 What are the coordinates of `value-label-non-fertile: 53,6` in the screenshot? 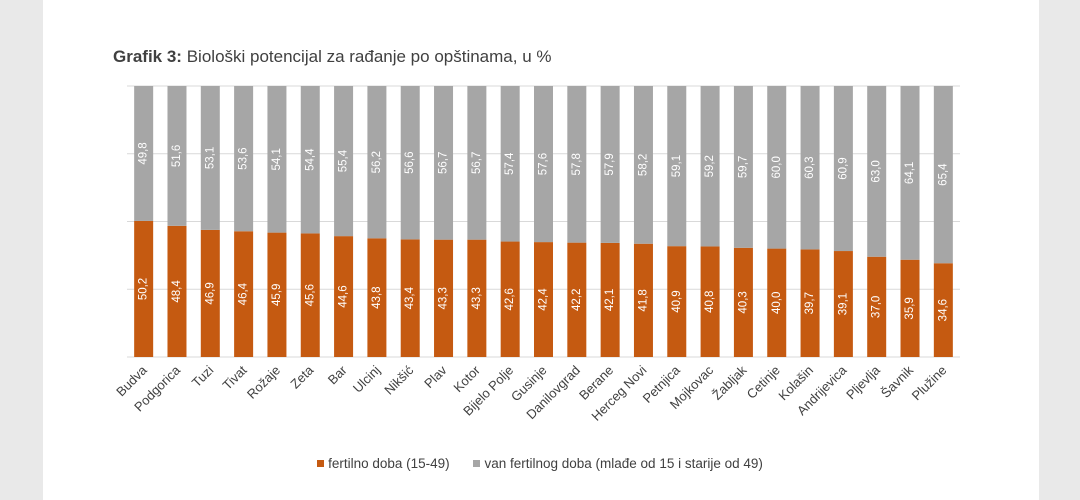 It's located at (244, 158).